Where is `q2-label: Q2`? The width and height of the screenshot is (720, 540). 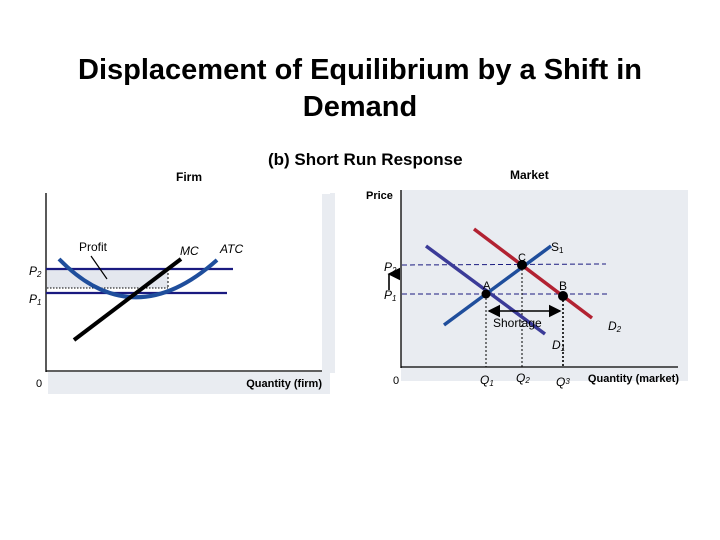 q2-label: Q2 is located at coordinates (523, 378).